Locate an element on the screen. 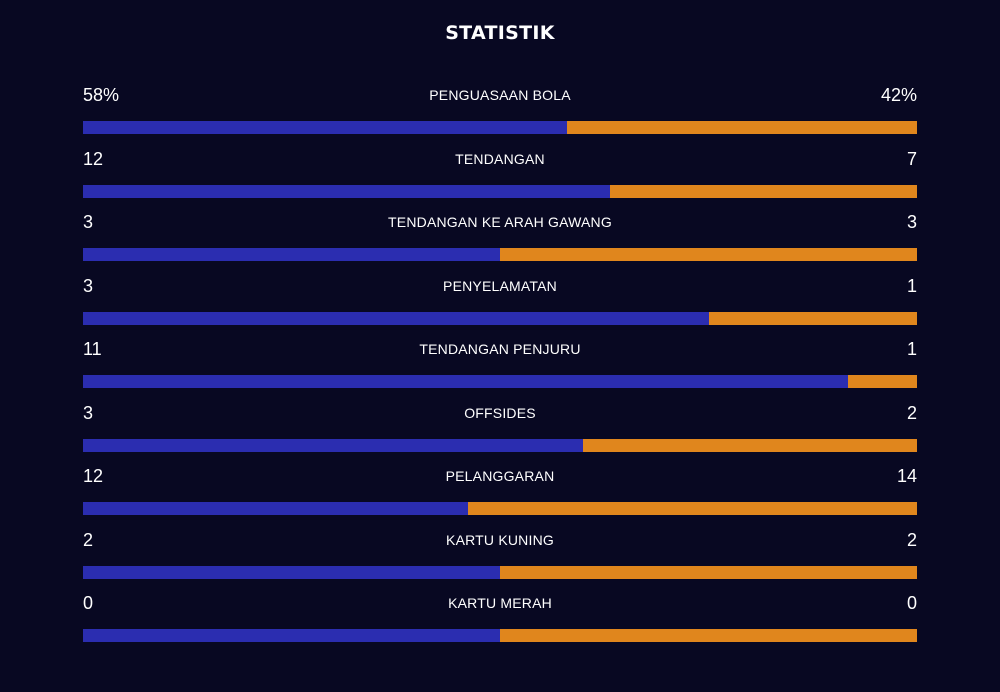 The height and width of the screenshot is (692, 1000). stat-label: TENDANGAN KE ARAH GAWANG is located at coordinates (500, 222).